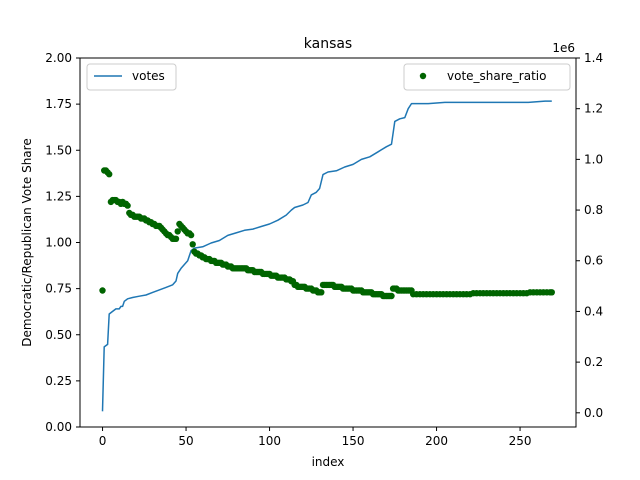 The image size is (640, 480). What do you see at coordinates (593, 210) in the screenshot?
I see `right-y-tick-label: 0.8` at bounding box center [593, 210].